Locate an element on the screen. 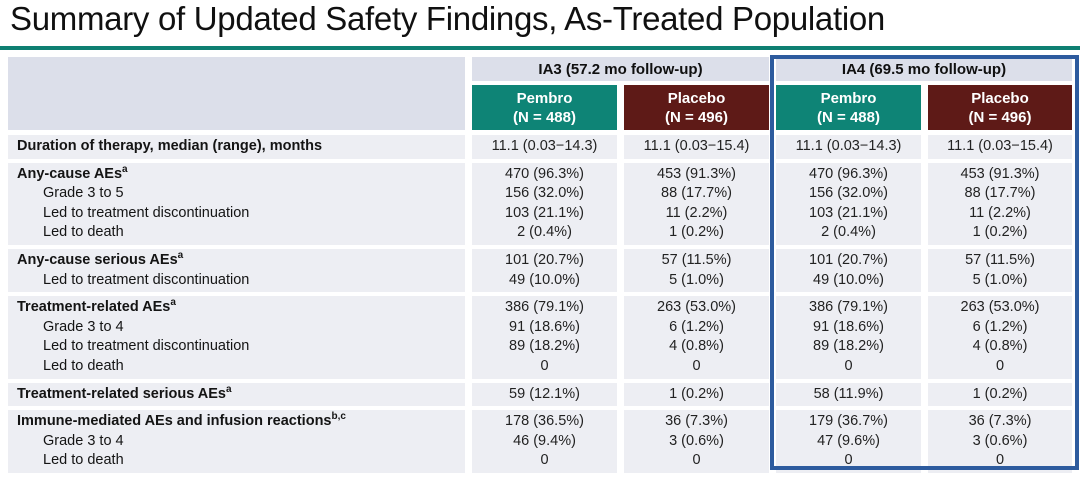 The width and height of the screenshot is (1080, 479). row-value: 47 (9.6%) is located at coordinates (848, 440).